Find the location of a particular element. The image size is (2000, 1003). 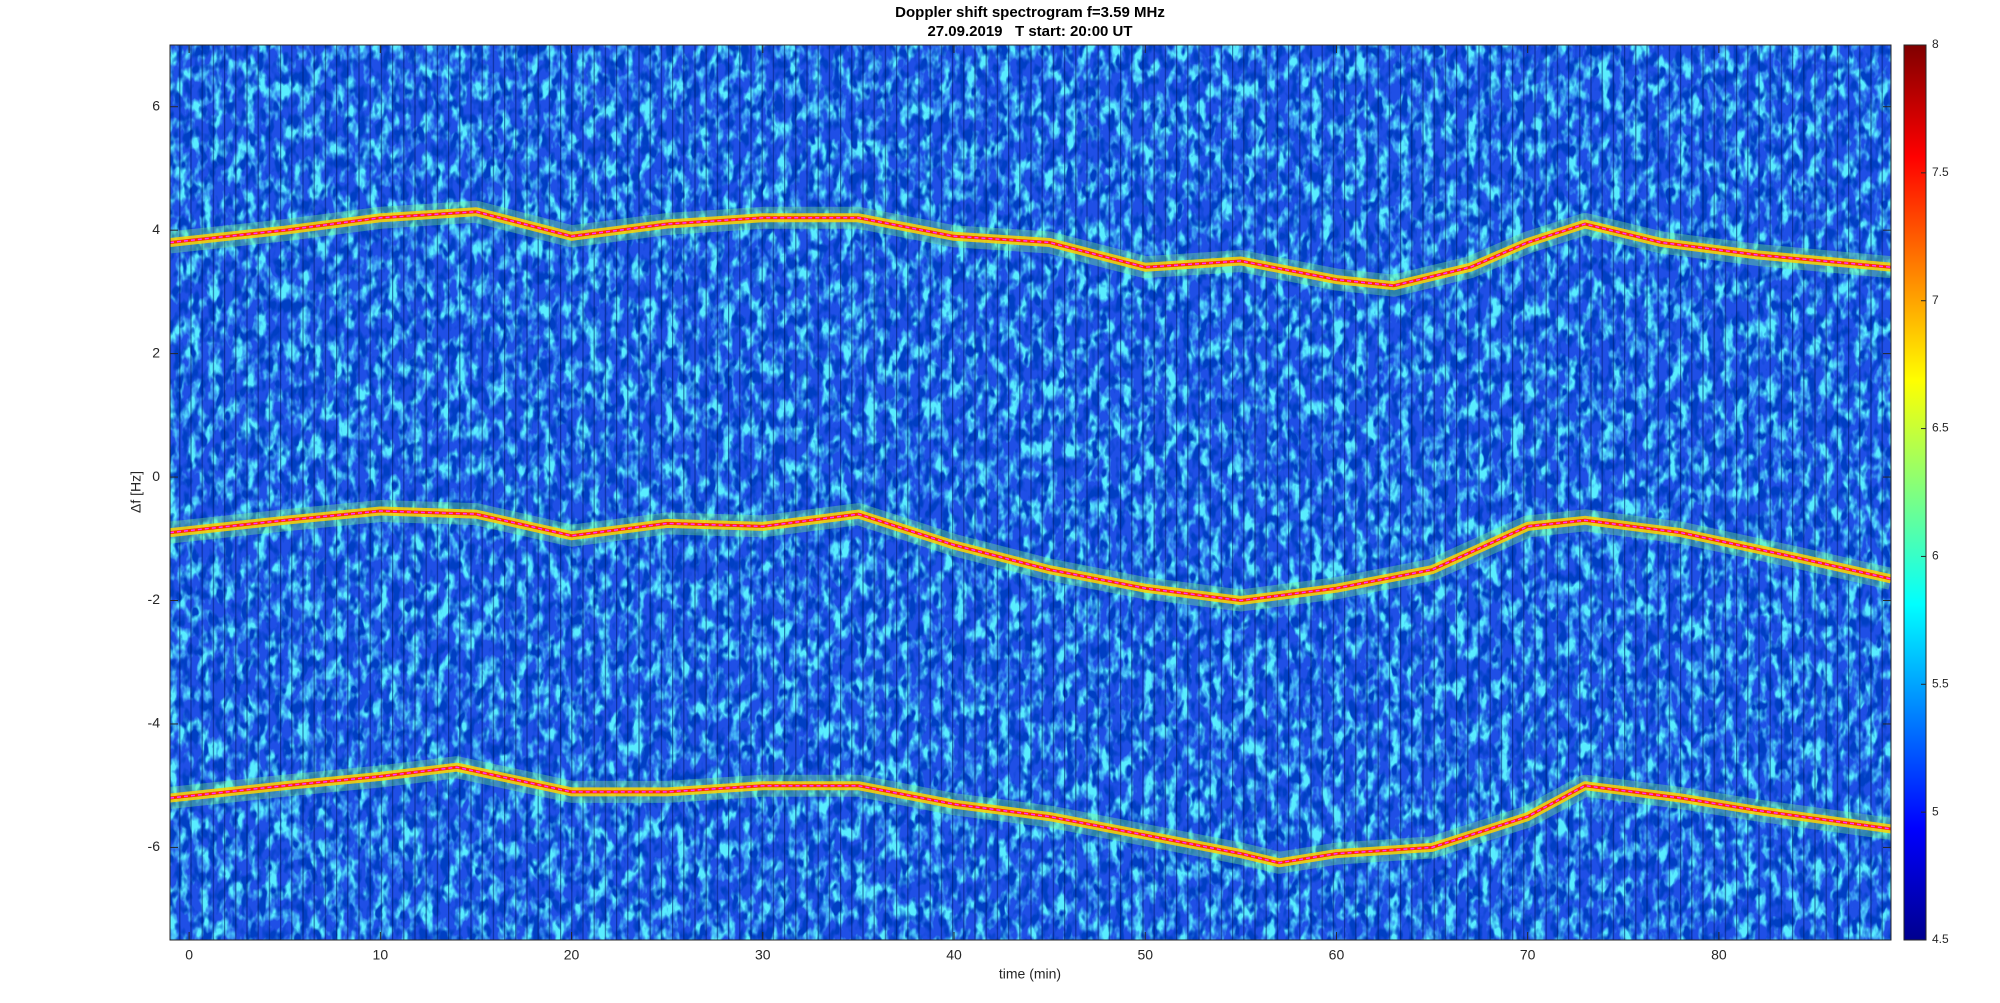

y-tick-label: 6 is located at coordinates (156, 105).